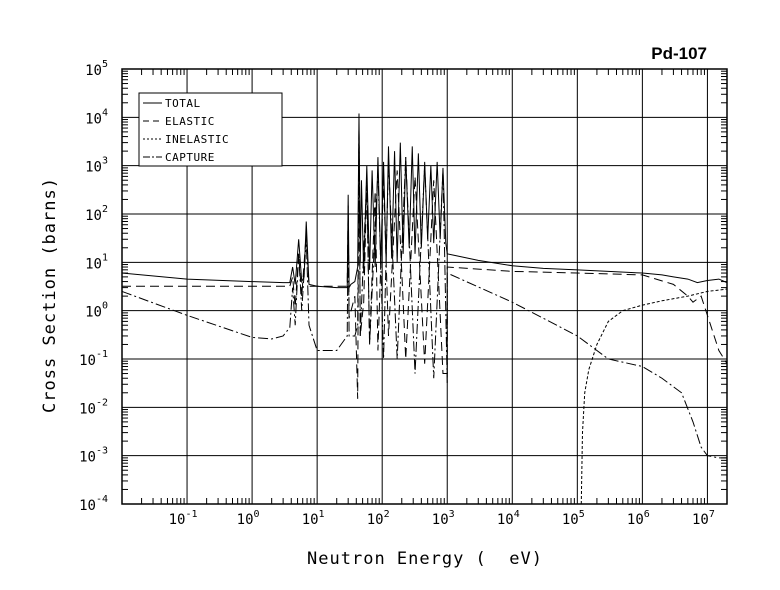 This screenshot has height=590, width=780. Describe the element at coordinates (703, 518) in the screenshot. I see `x-tick-label: 10⁷` at that location.